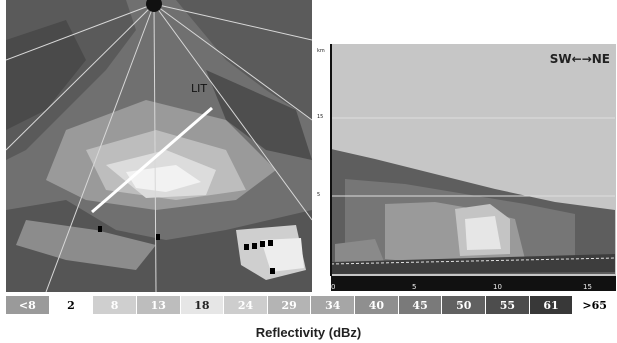  What do you see at coordinates (377, 305) in the screenshot?
I see `scale-bin: 40` at bounding box center [377, 305].